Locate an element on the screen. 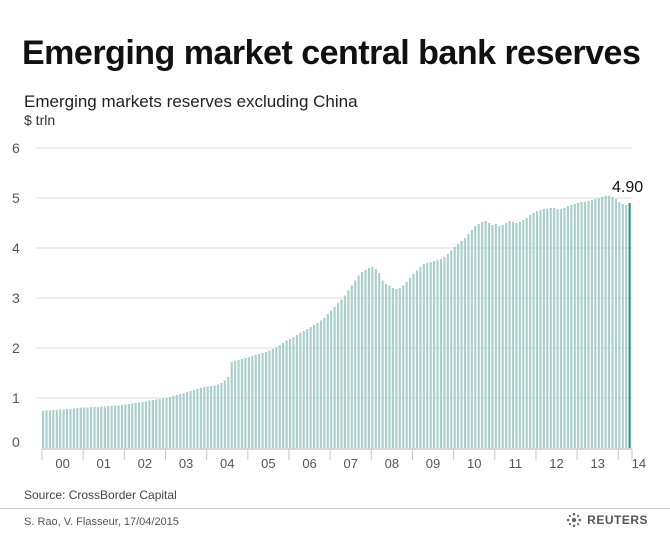  y-tick-label: 2 is located at coordinates (16, 348).